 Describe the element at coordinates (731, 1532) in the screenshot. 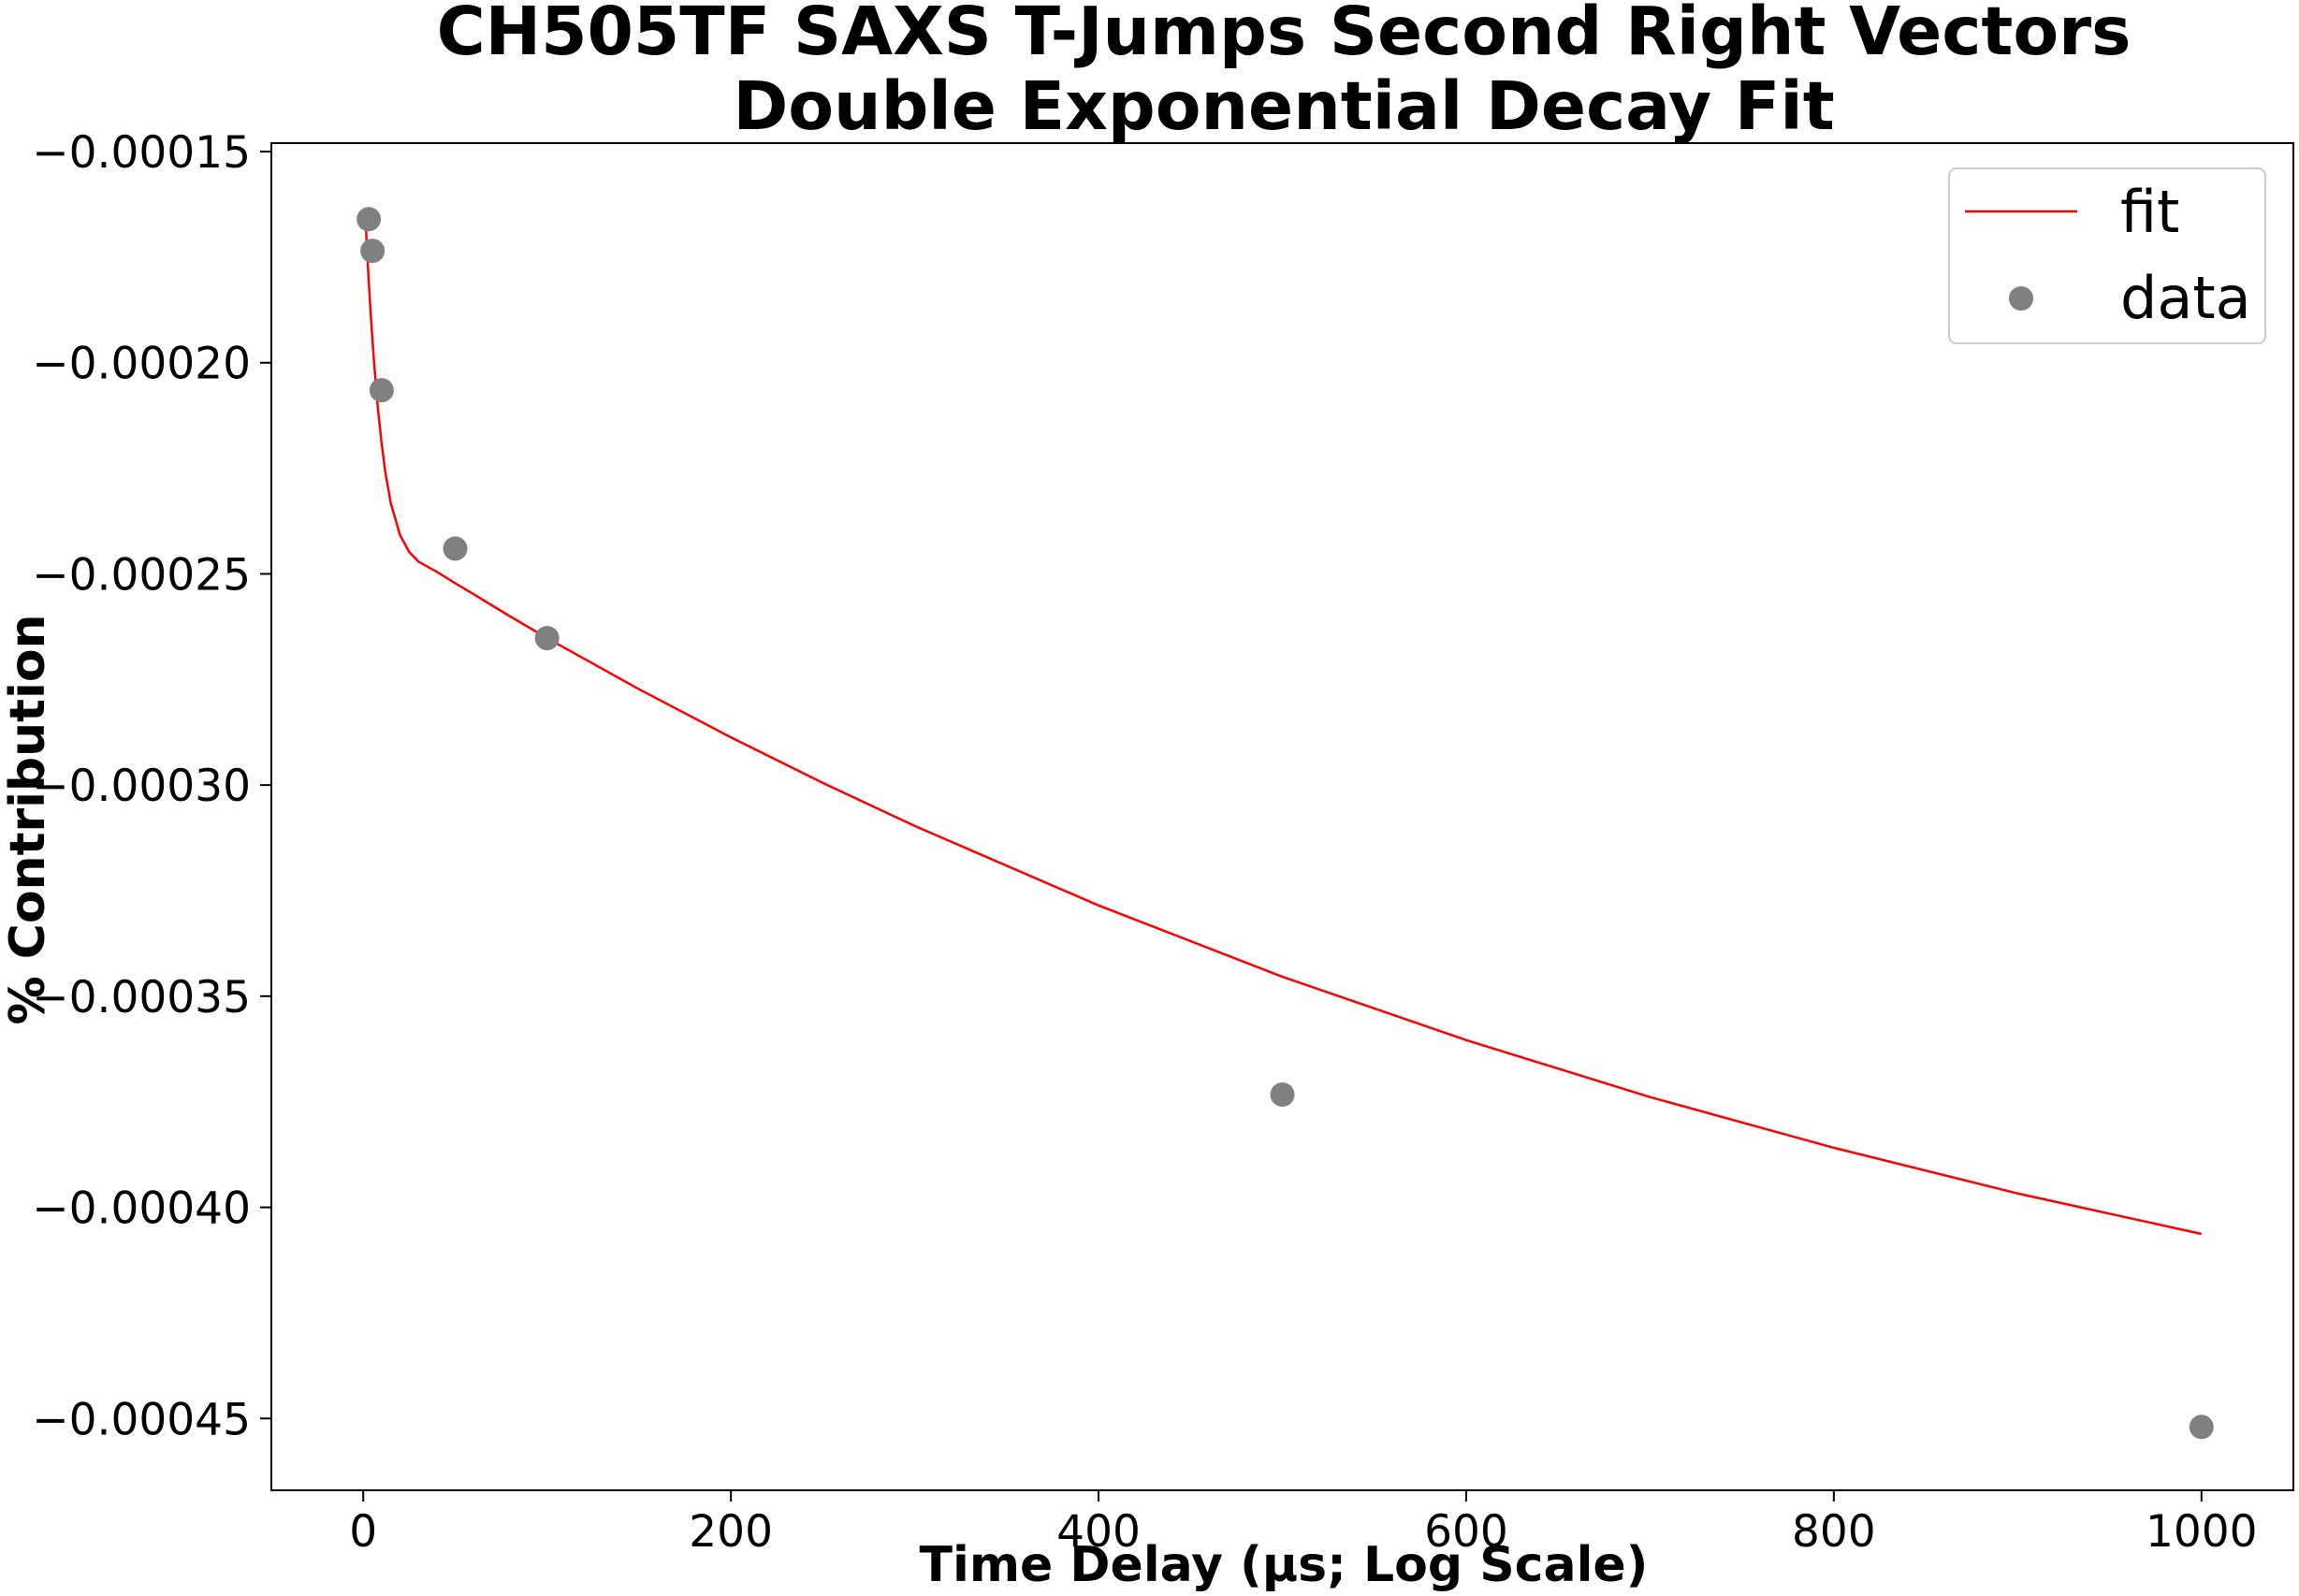

I see `x-tick-label: 200` at that location.